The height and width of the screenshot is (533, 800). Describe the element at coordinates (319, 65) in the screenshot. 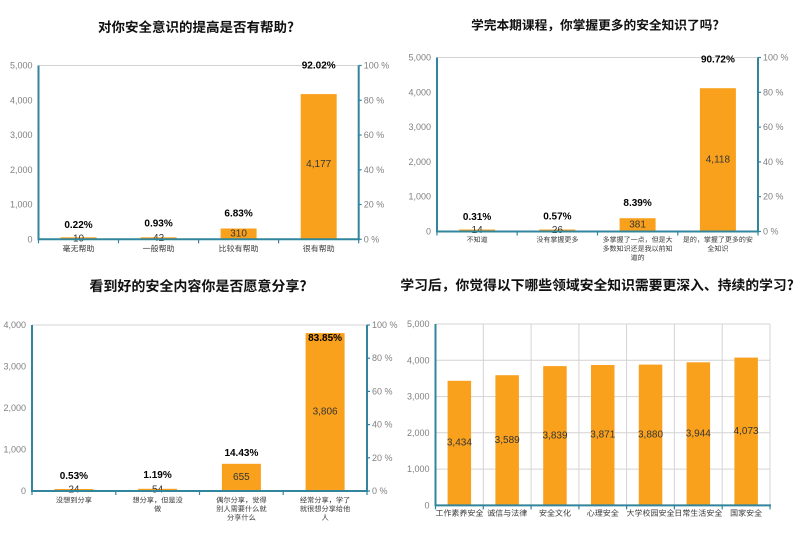

I see `svg-text: 92.02%` at that location.